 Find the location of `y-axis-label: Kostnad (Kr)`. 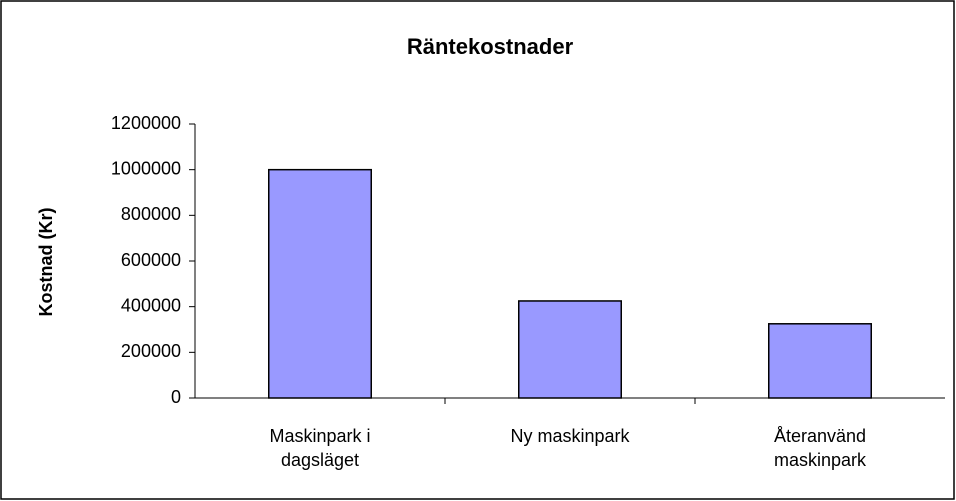

y-axis-label: Kostnad (Kr) is located at coordinates (46, 262).